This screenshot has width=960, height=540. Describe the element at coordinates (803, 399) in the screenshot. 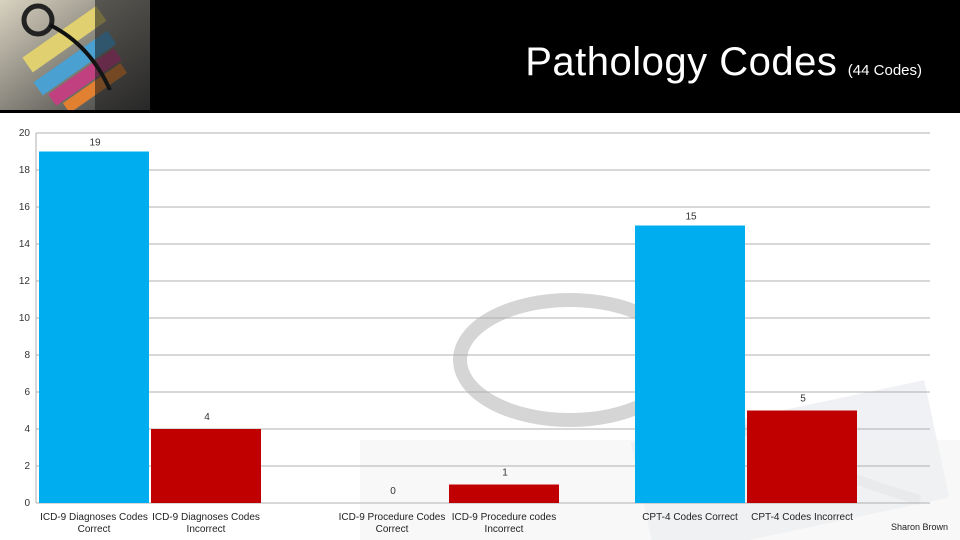

I see `data-label-2-incorrect: 5` at that location.